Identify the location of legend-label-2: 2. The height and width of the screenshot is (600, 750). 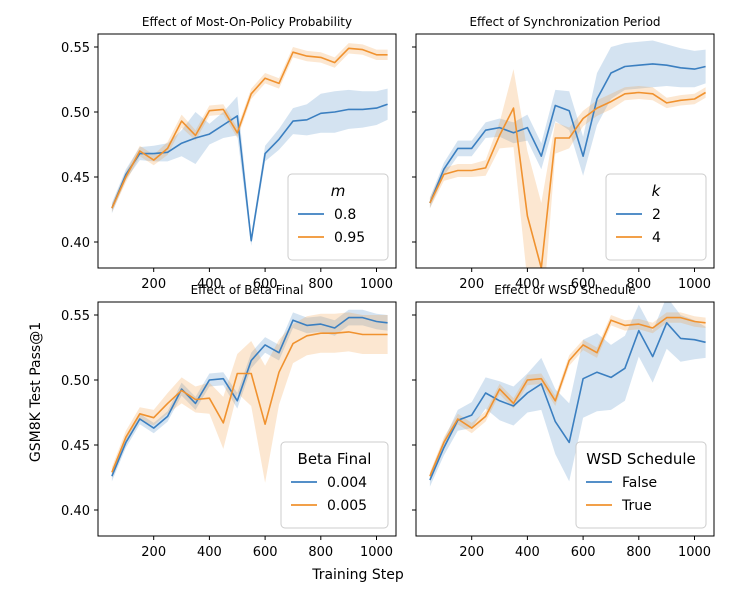
(656, 215).